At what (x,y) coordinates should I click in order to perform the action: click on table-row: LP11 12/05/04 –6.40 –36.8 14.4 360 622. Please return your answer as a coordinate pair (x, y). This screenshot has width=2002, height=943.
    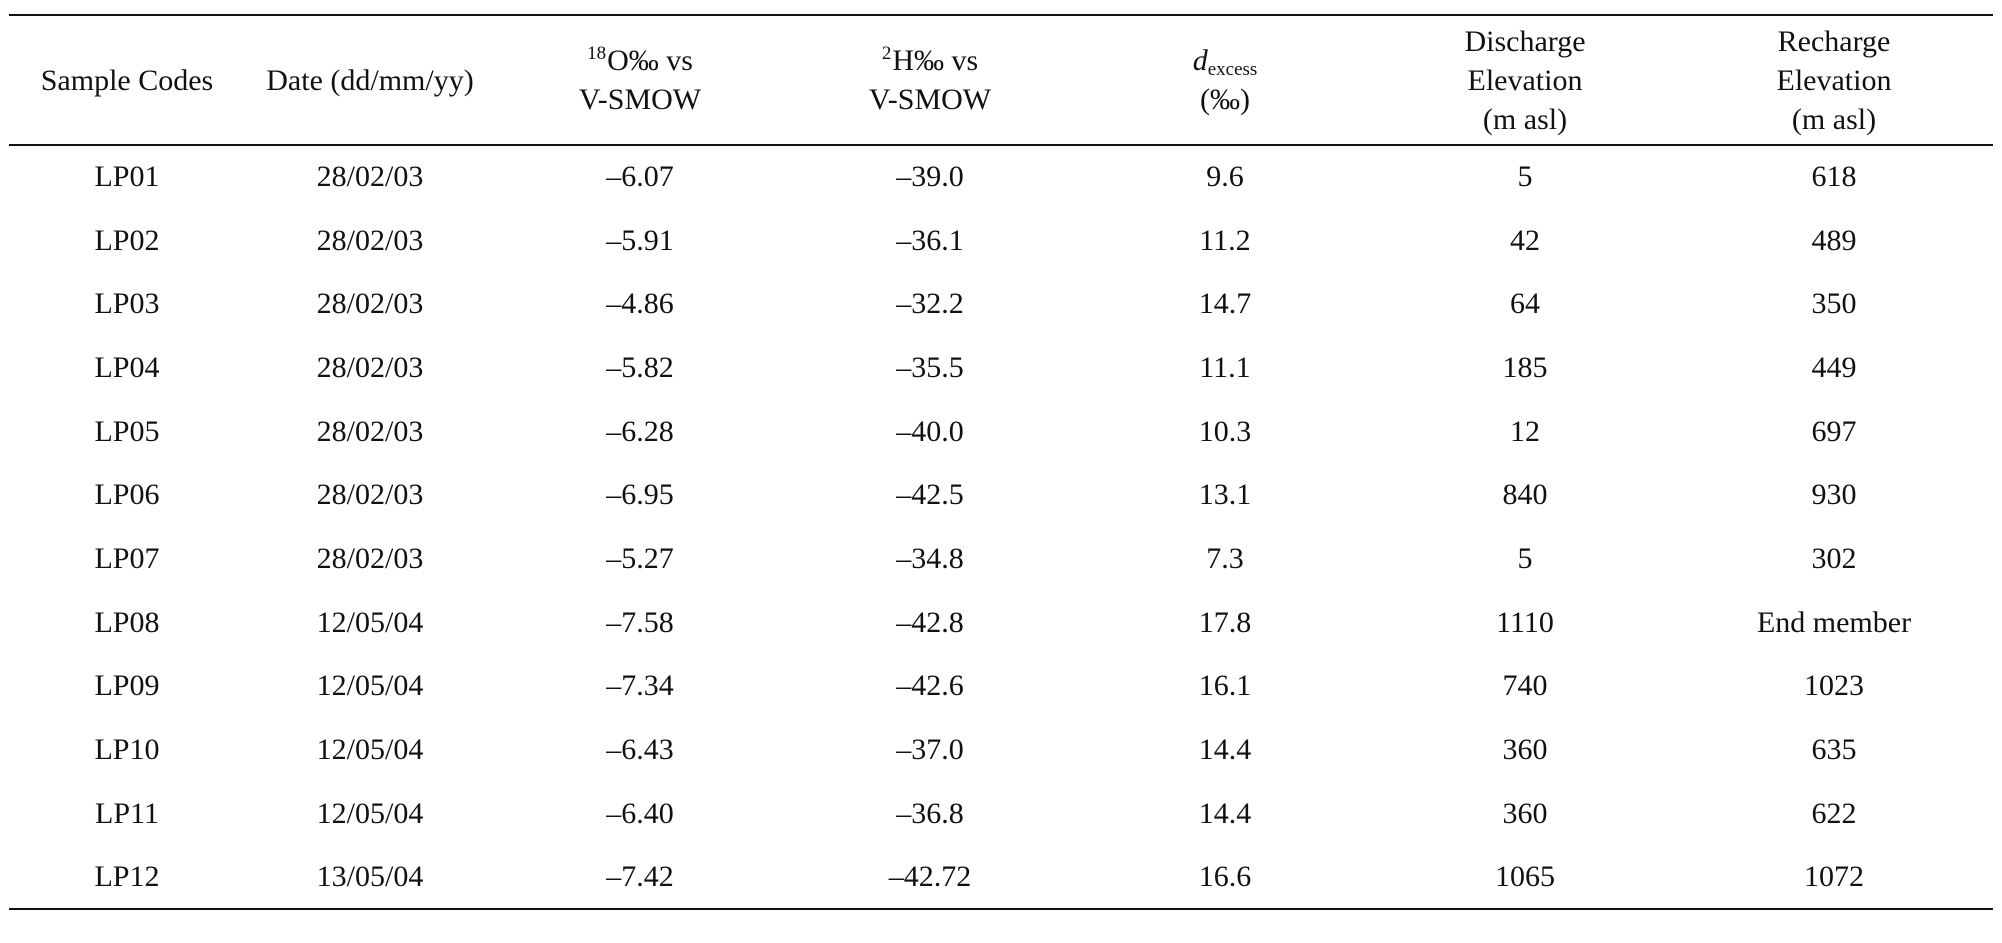
    Looking at the image, I should click on (1001, 814).